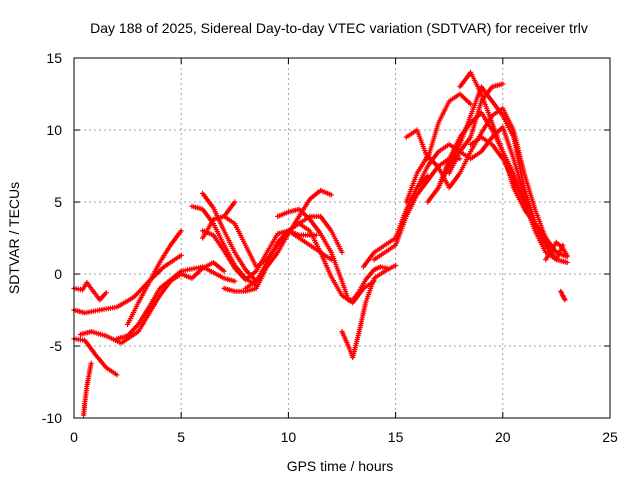 The height and width of the screenshot is (480, 640). What do you see at coordinates (14, 238) in the screenshot?
I see `y-axis-label: SDTVAR / TECUs` at bounding box center [14, 238].